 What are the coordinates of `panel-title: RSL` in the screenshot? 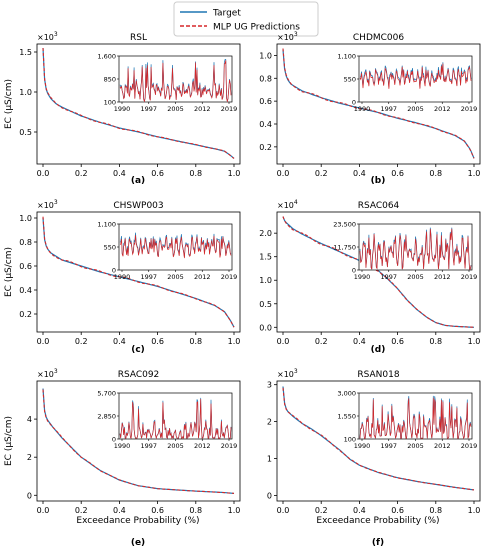 It's located at (138, 38).